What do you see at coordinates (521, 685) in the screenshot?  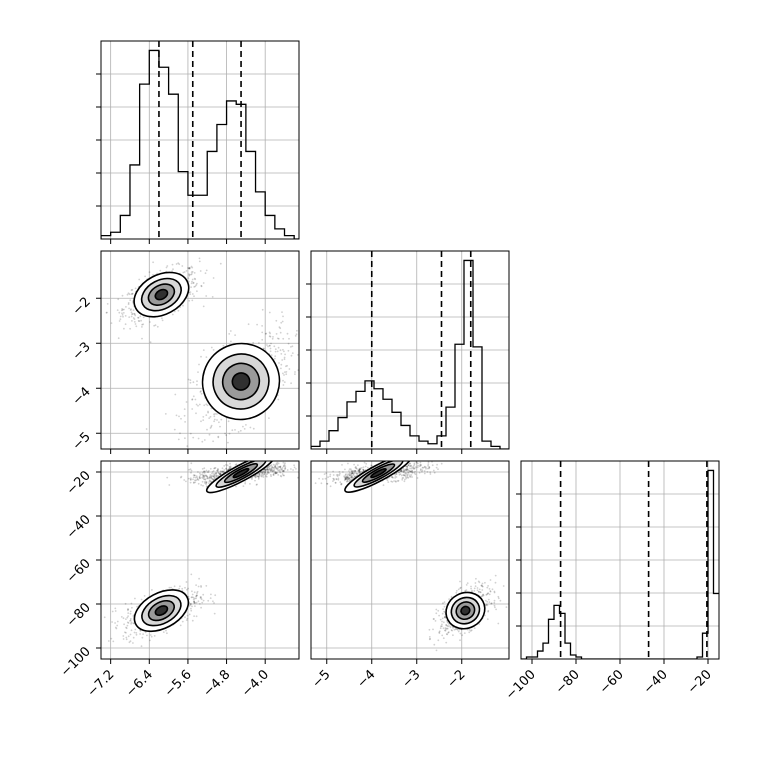 I see `x-tick-label: −100` at bounding box center [521, 685].